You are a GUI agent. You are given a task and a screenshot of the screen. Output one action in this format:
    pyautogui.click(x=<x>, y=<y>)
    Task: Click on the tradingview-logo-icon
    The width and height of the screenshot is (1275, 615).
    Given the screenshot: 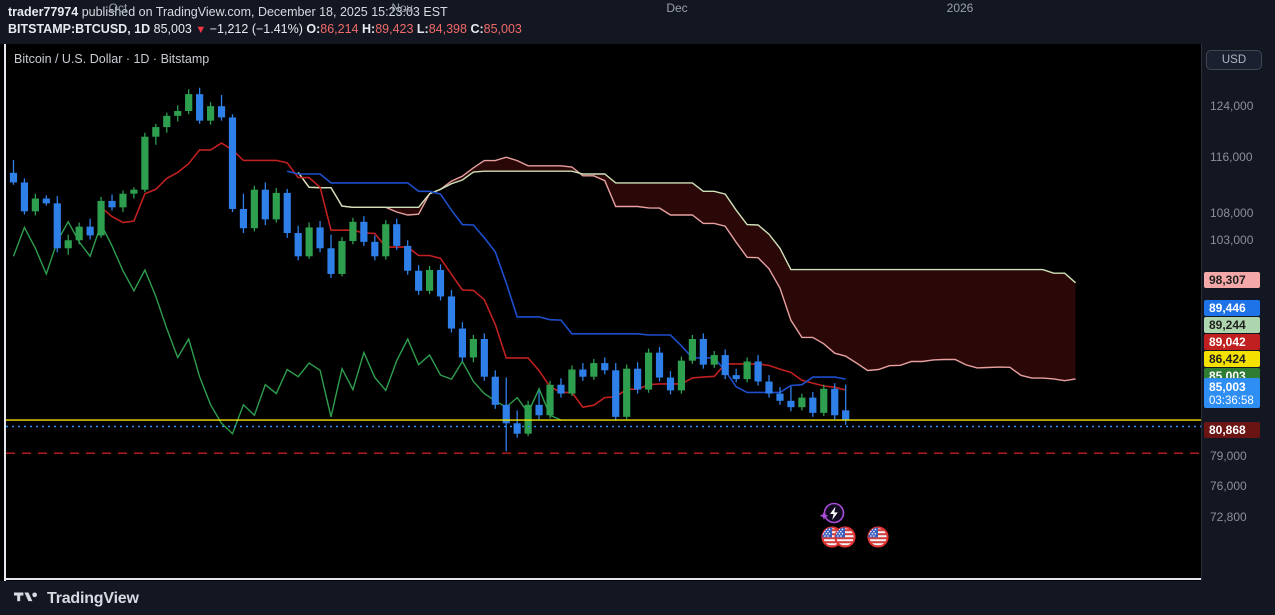 What is the action you would take?
    pyautogui.click(x=25, y=597)
    